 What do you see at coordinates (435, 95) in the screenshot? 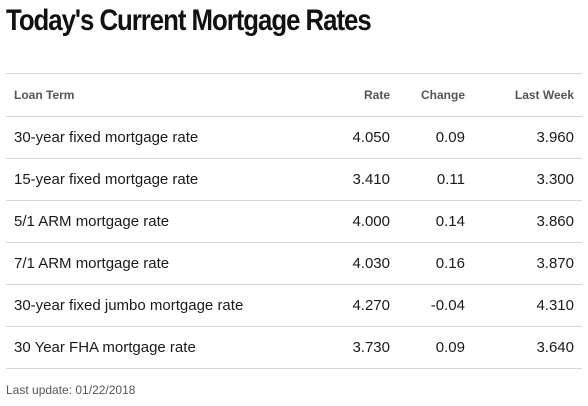
I see `column-header-change: Change` at bounding box center [435, 95].